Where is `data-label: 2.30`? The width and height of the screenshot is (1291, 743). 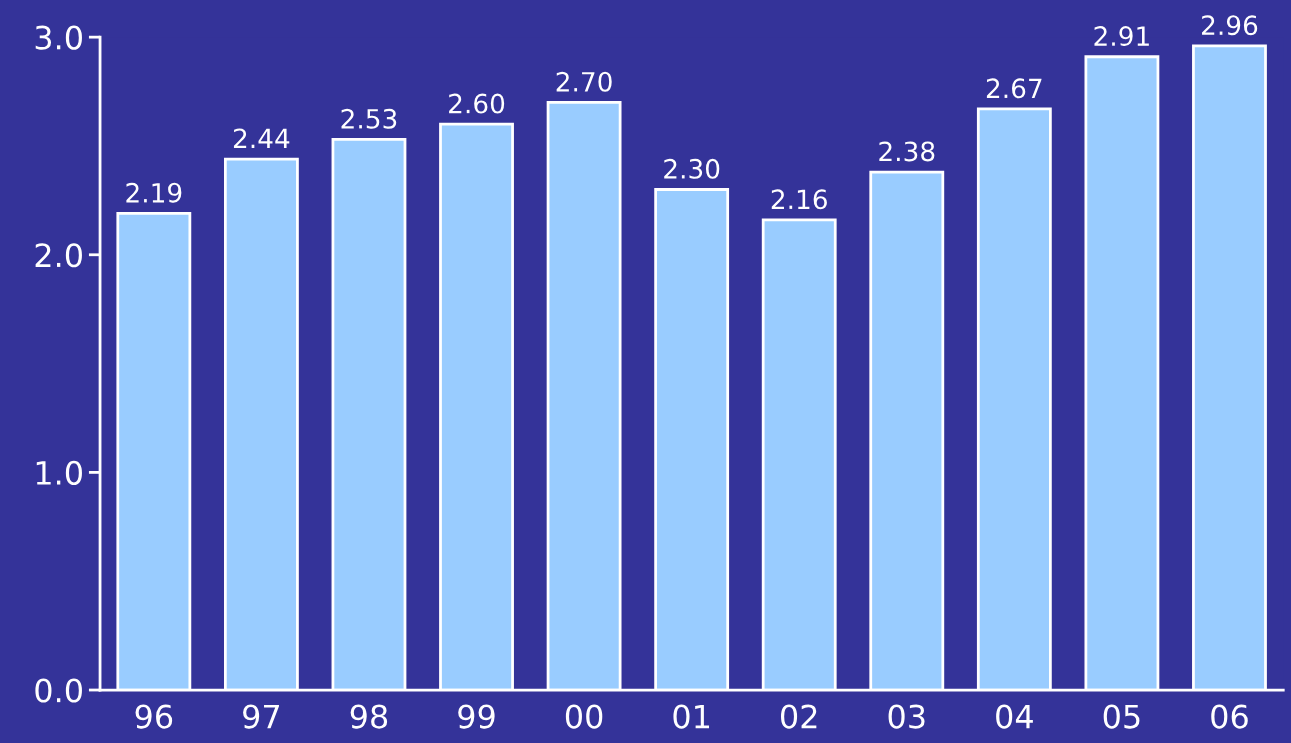 data-label: 2.30 is located at coordinates (692, 168).